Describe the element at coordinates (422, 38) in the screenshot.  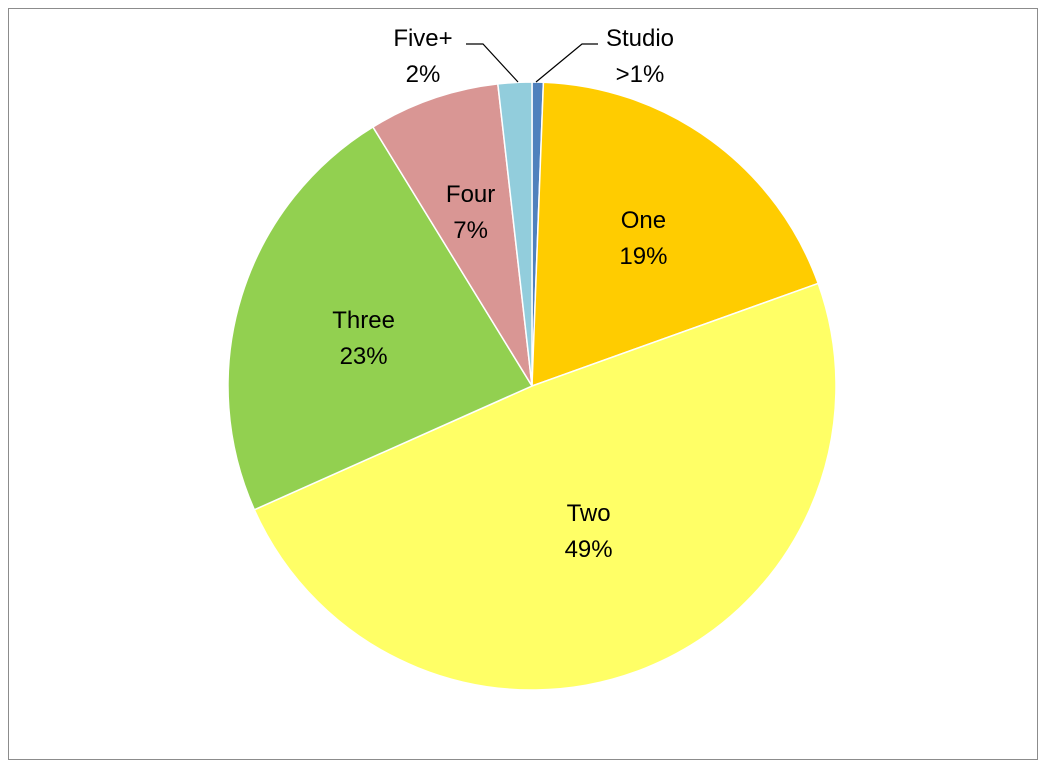
I see `slice-label-name-five: Five+` at that location.